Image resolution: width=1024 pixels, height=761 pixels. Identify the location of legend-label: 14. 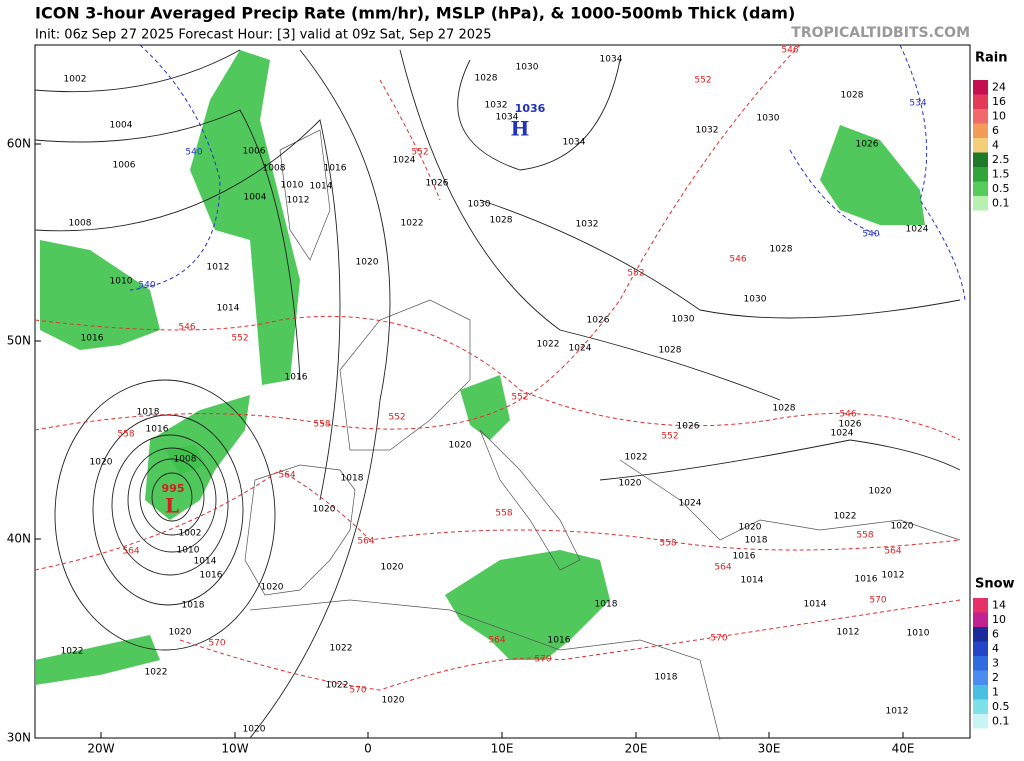
(999, 604).